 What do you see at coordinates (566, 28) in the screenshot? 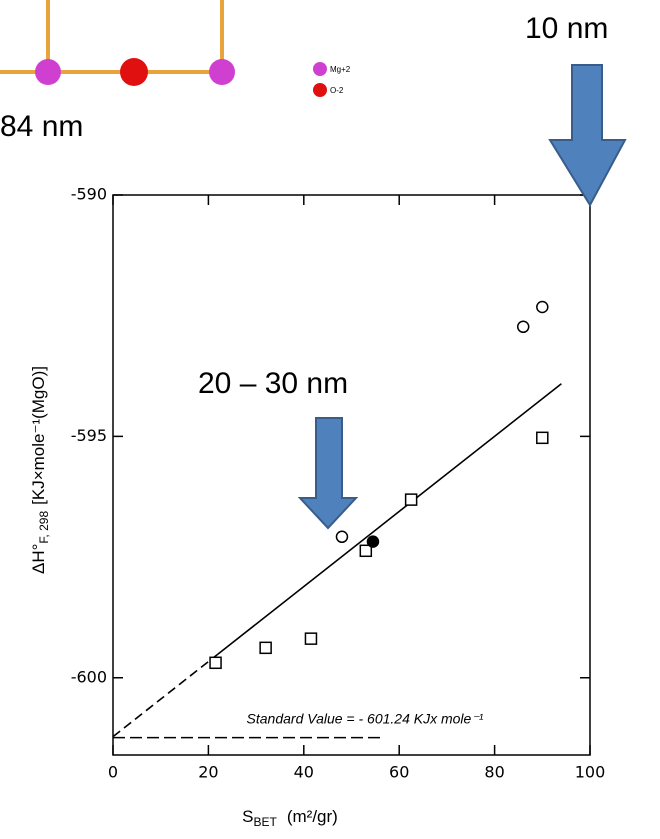
I see `annotation: 10 nm` at bounding box center [566, 28].